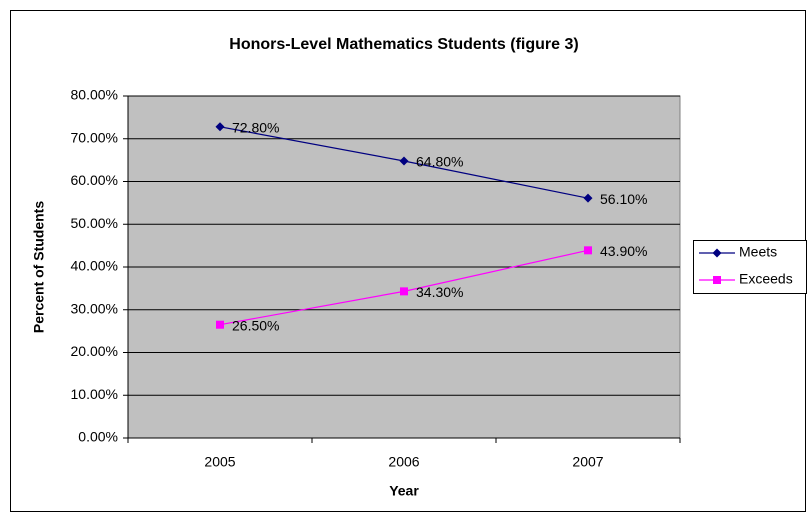 The image size is (807, 520). Describe the element at coordinates (94, 95) in the screenshot. I see `y-tick-label: 80.00%` at that location.